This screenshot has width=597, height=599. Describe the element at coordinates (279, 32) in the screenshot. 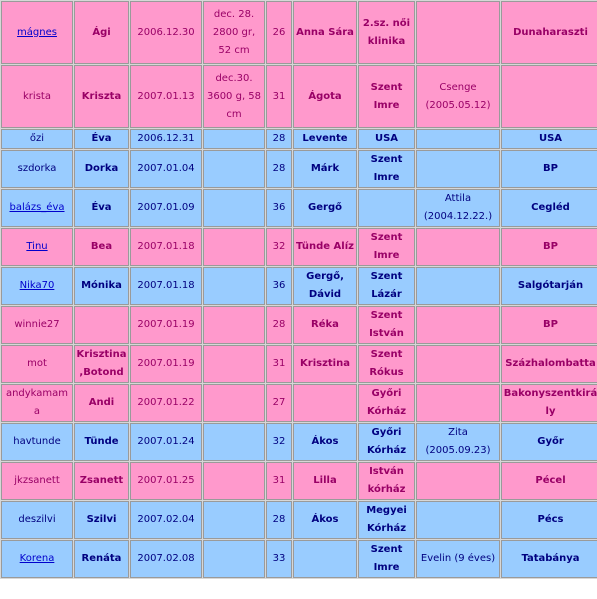

I see `week-cell: 26` at that location.